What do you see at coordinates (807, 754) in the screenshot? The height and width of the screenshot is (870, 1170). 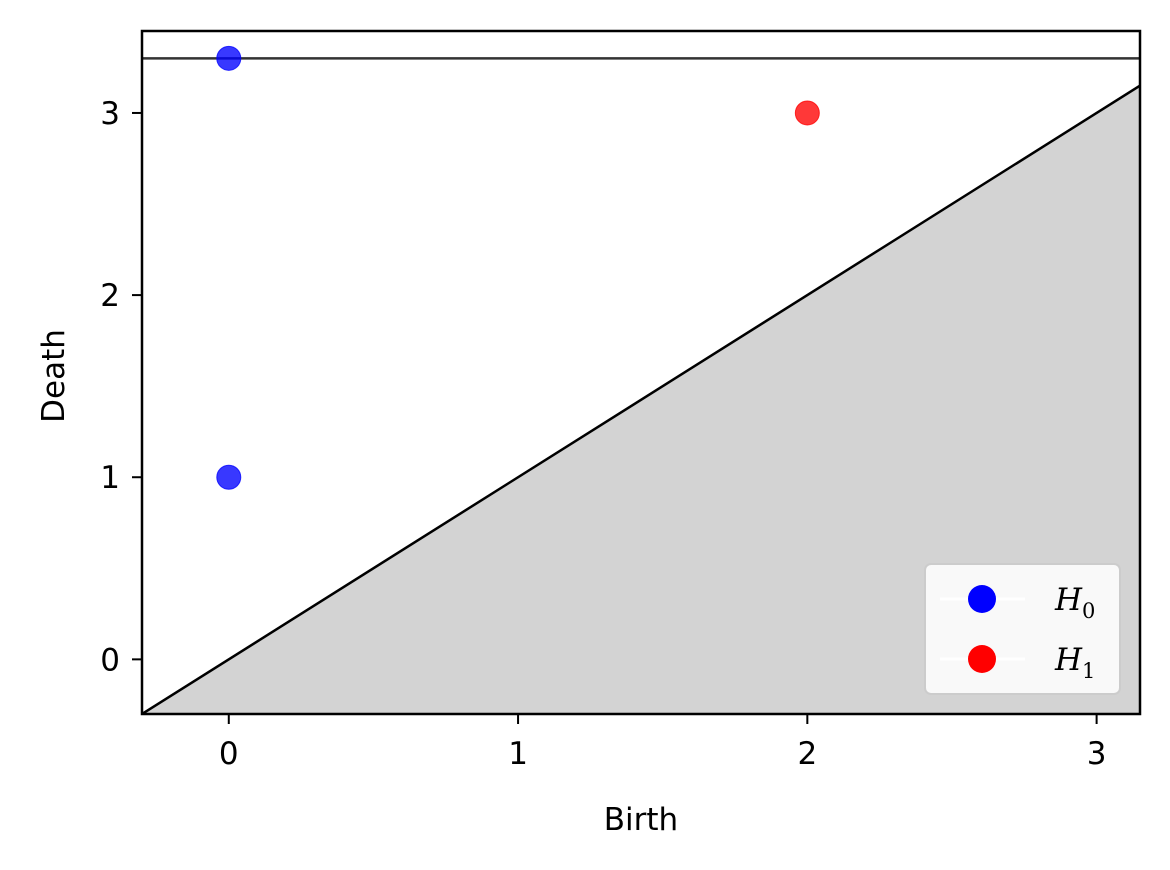 I see `x-tick-label-2: 2` at bounding box center [807, 754].